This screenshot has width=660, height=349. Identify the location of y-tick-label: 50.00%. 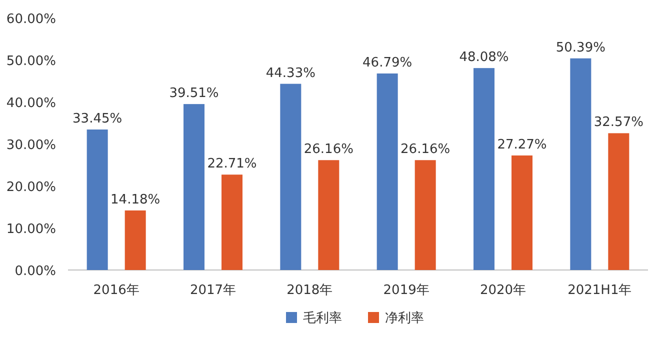
(31, 61).